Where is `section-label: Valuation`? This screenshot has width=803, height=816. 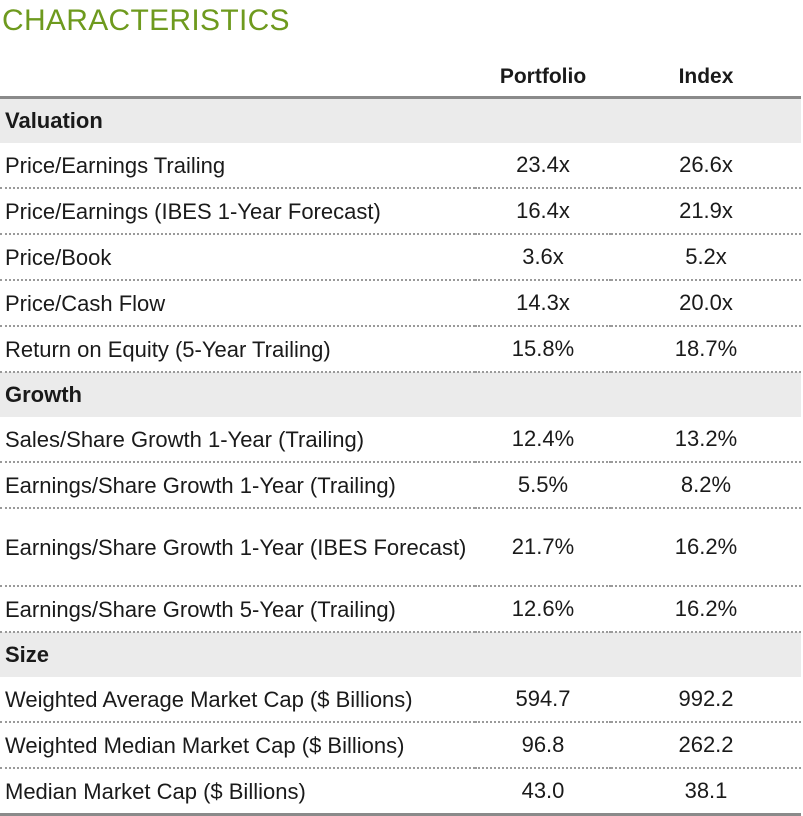 section-label: Valuation is located at coordinates (400, 120).